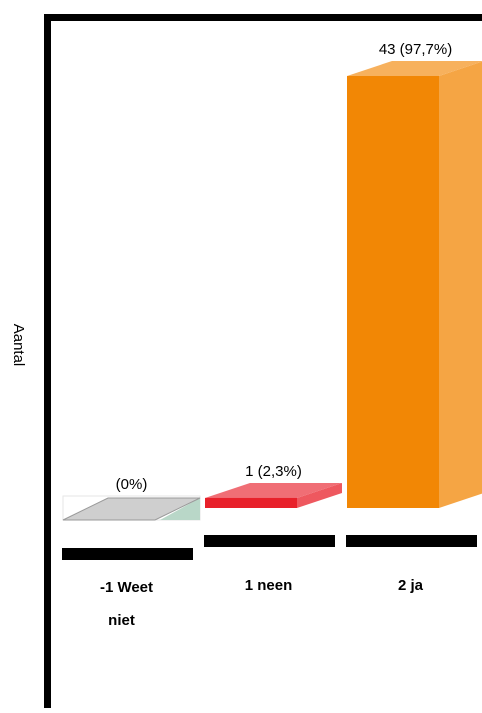  Describe the element at coordinates (411, 585) in the screenshot. I see `category-label-3: 2 ja` at that location.